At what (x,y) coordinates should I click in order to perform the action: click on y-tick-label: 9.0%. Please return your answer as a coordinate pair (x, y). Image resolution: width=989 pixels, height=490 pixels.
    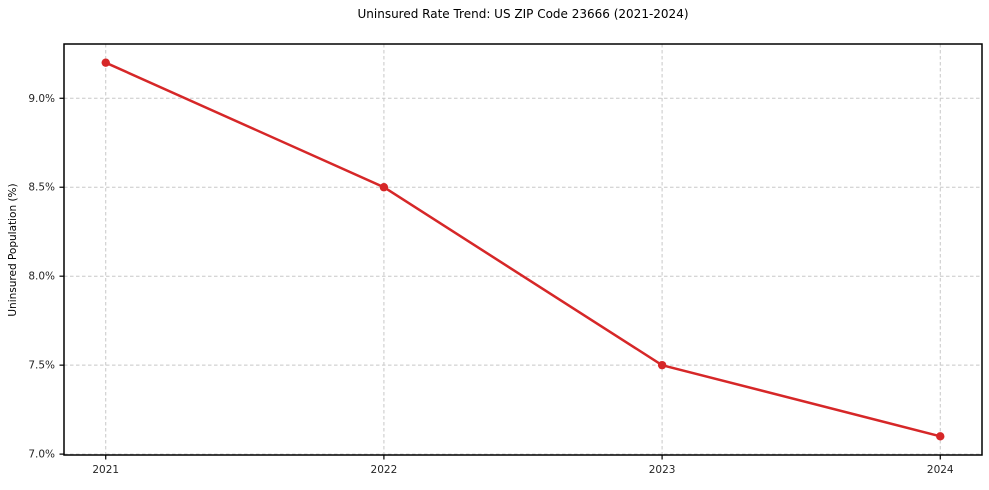
    Looking at the image, I should click on (41, 99).